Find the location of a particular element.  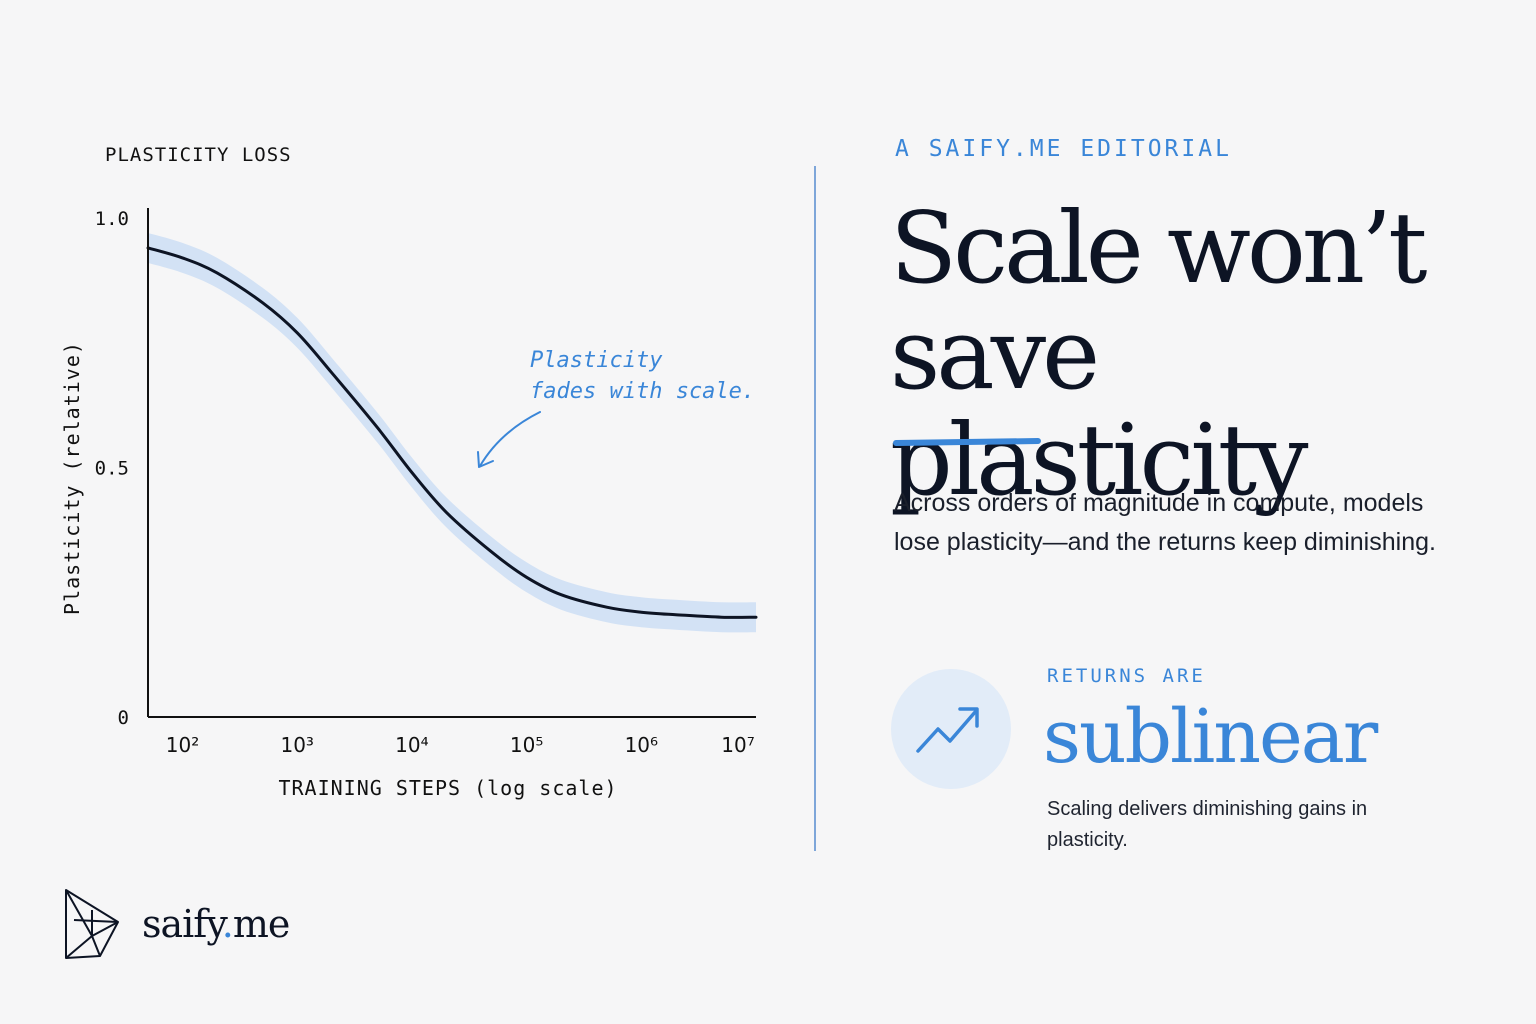

y-axis-label: Plasticity (relative) is located at coordinates (72, 478).